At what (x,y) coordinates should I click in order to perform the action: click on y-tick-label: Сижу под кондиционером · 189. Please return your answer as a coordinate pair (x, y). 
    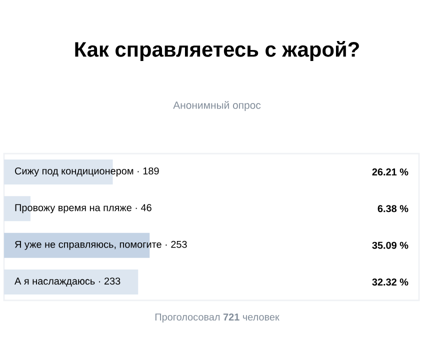
    Looking at the image, I should click on (87, 171).